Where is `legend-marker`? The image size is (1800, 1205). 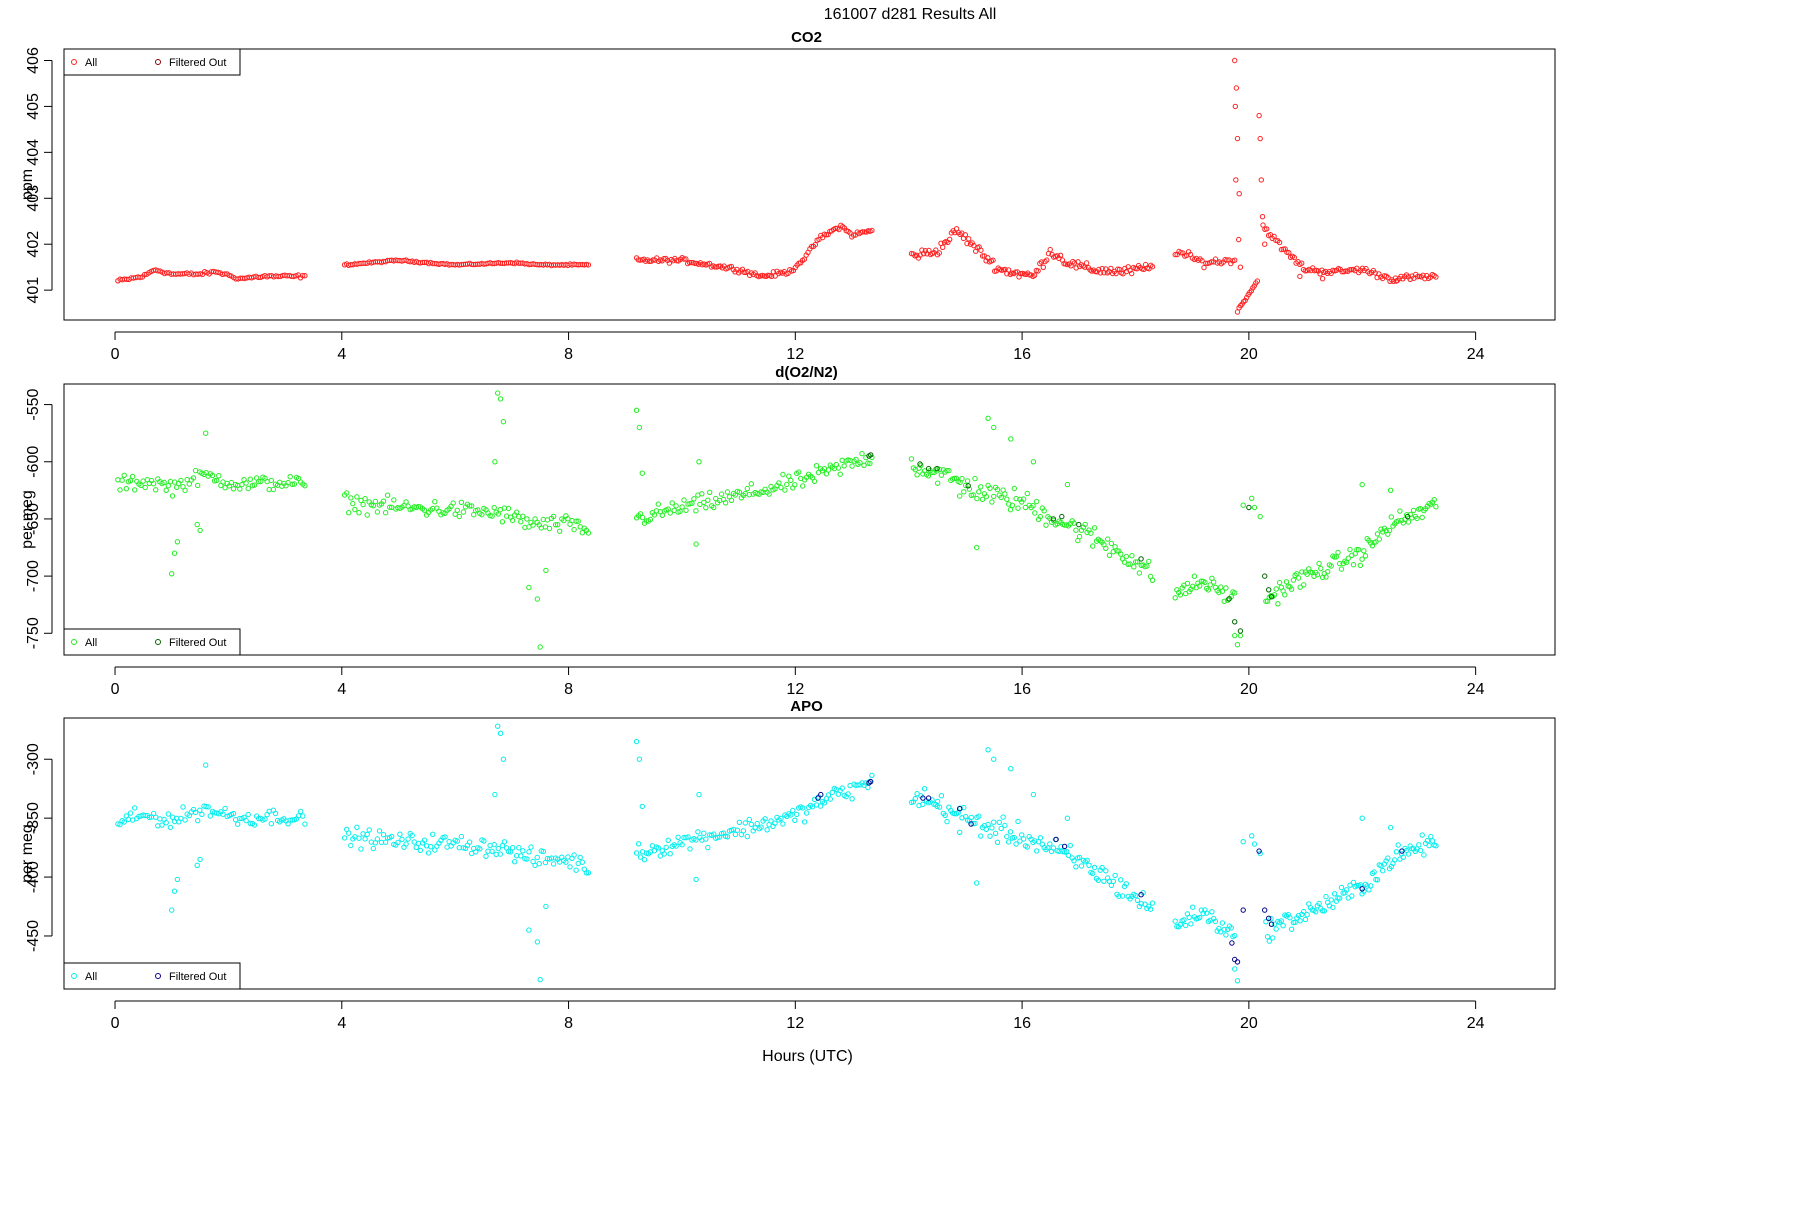 legend-marker is located at coordinates (158, 642).